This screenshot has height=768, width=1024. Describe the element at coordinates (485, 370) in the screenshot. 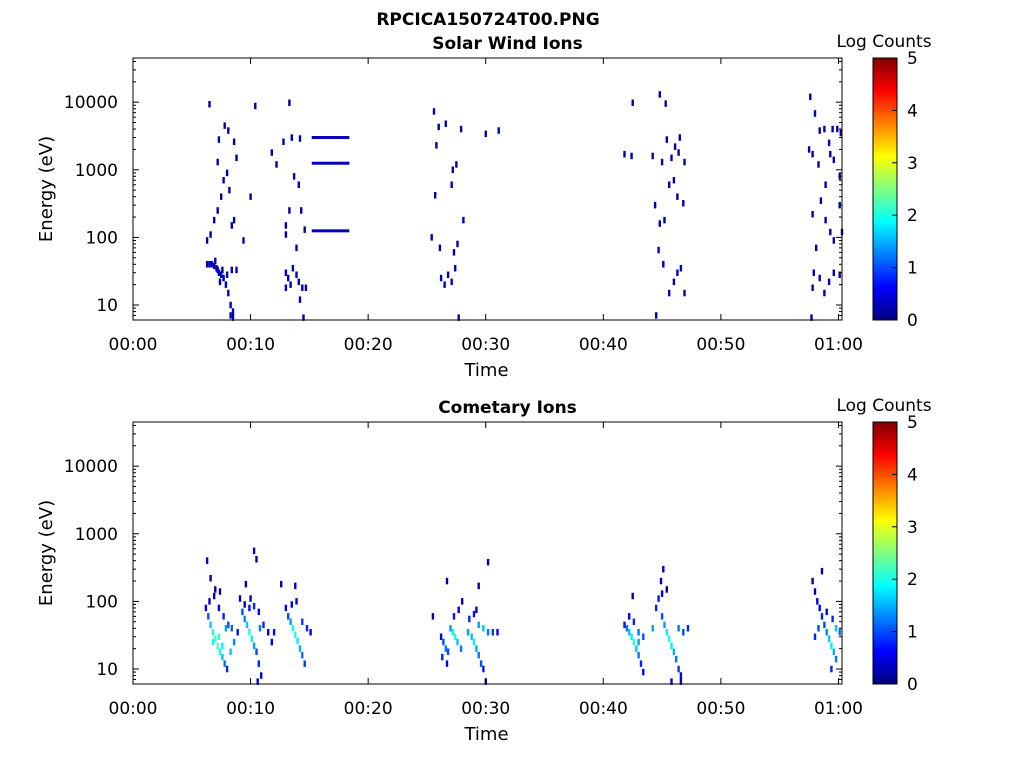

I see `x-axis-label: Time` at that location.